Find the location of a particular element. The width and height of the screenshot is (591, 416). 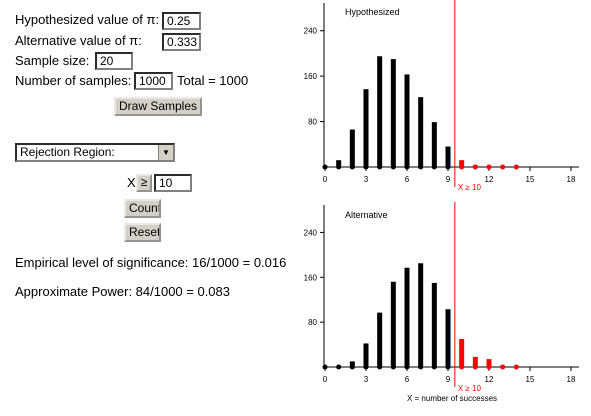

reset-button: Reset is located at coordinates (142, 232).